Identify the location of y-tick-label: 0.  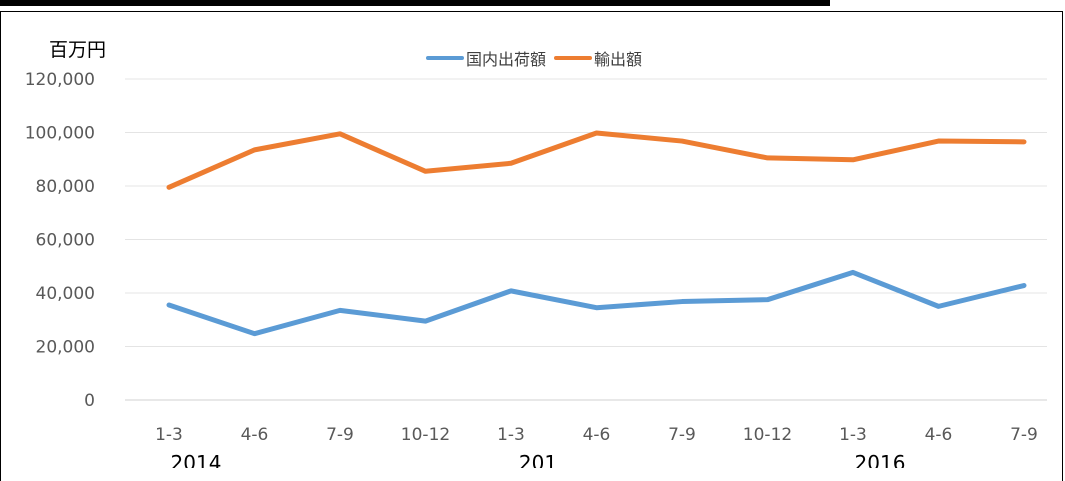
(89, 401).